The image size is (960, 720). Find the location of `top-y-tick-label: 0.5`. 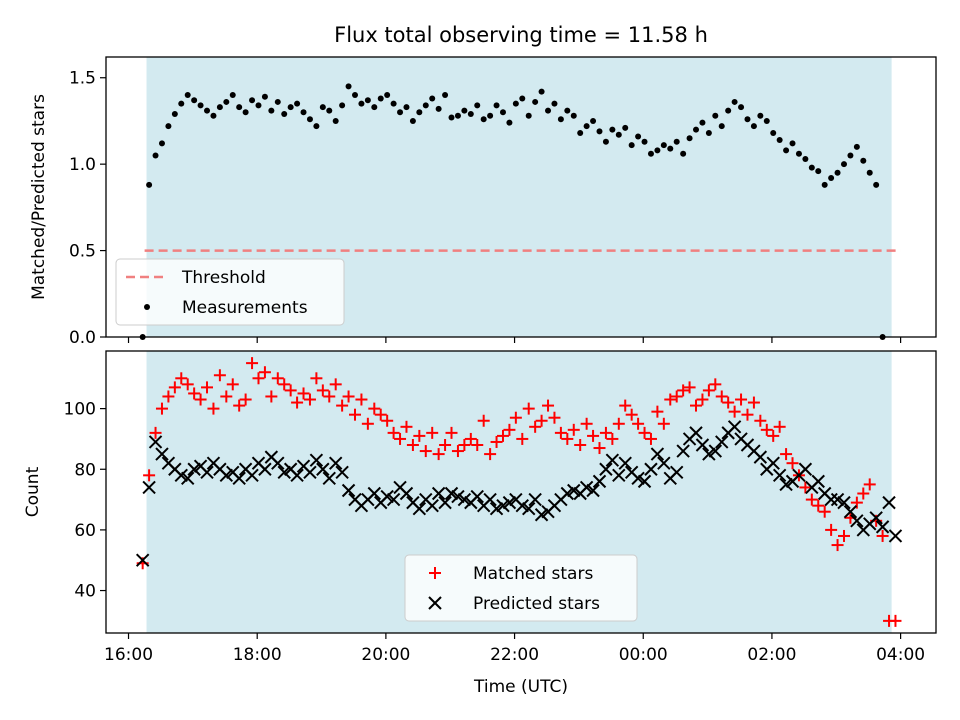

top-y-tick-label: 0.5 is located at coordinates (82, 252).